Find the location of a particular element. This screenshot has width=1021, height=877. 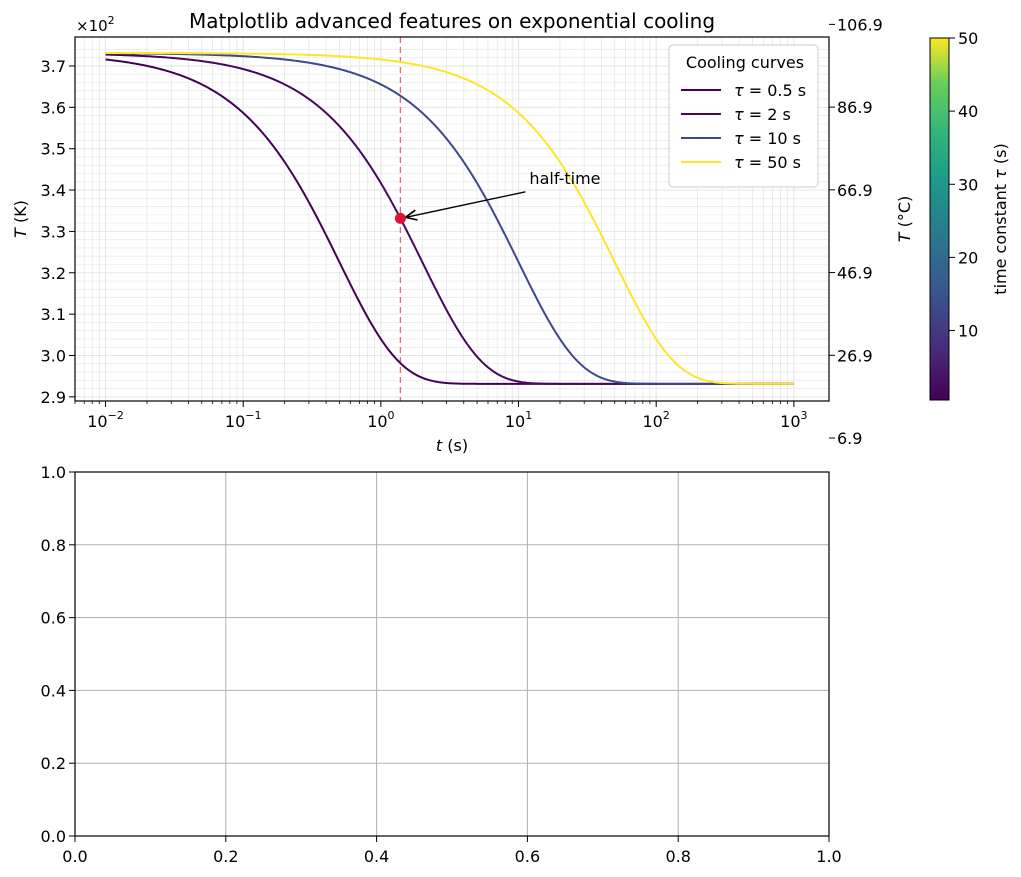

top-y-tick-label: 3.6 is located at coordinates (53, 107).